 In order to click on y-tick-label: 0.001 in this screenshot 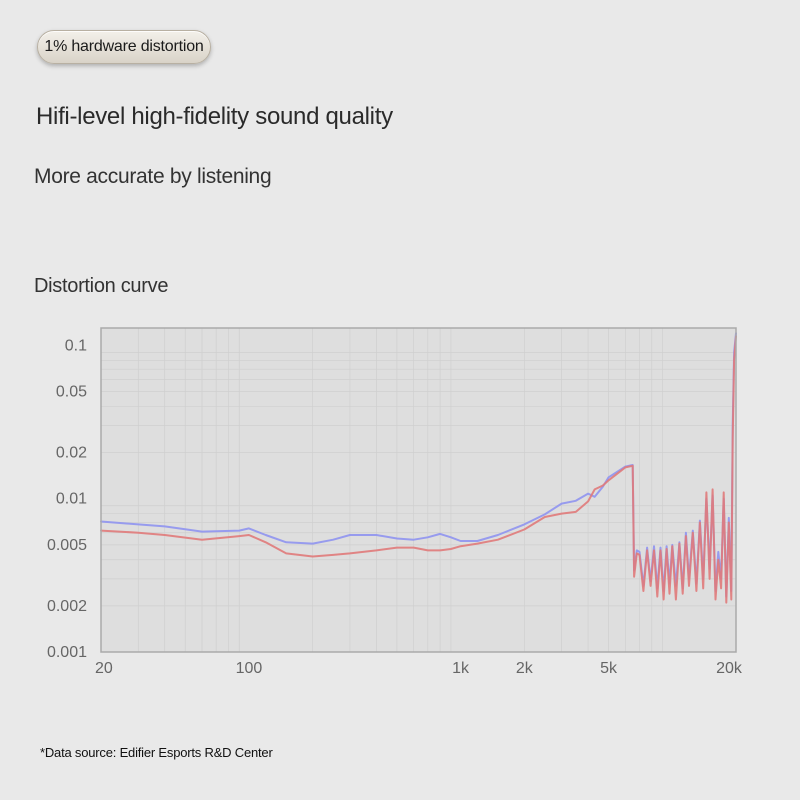, I will do `click(67, 652)`.